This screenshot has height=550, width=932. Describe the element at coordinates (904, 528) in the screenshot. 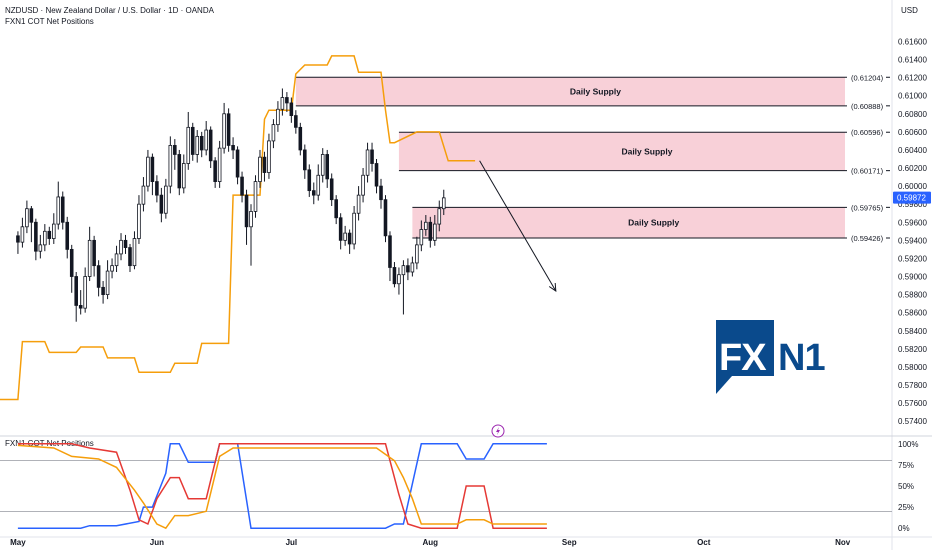

I see `subpanel-tick-label: 0%` at that location.